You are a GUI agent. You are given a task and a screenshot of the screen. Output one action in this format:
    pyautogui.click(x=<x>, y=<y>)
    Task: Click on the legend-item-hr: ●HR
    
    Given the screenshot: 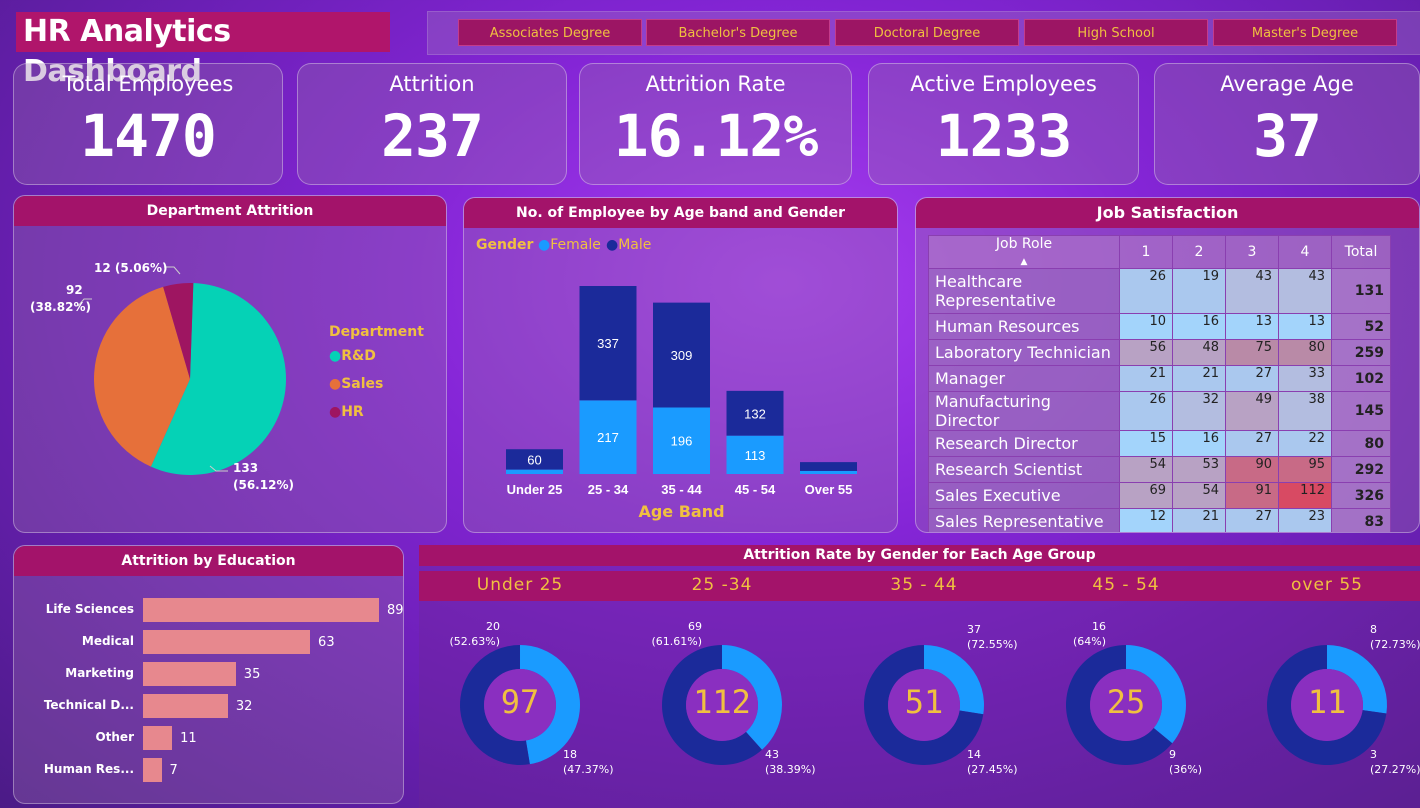 What is the action you would take?
    pyautogui.click(x=346, y=412)
    